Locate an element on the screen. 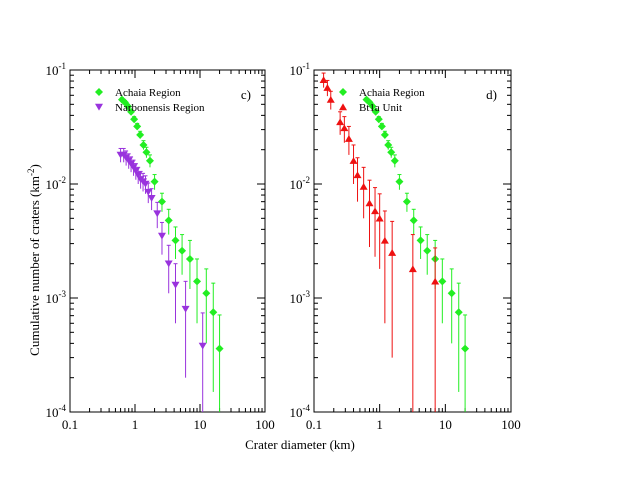  panel-label: d) is located at coordinates (491, 94).